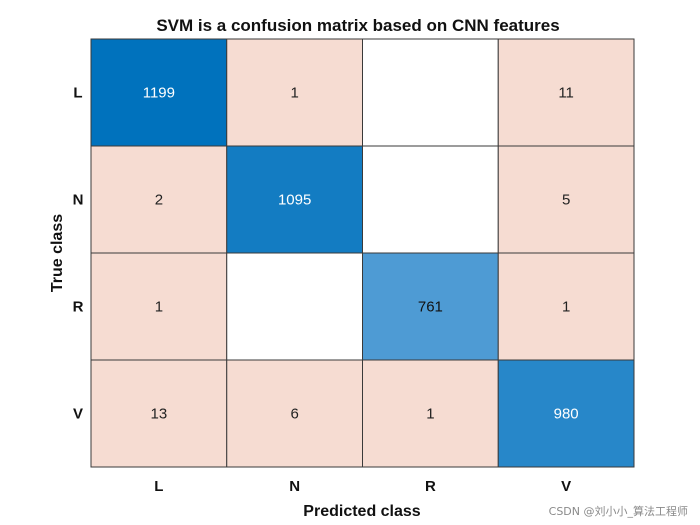 The image size is (700, 525). I want to click on y-axis-label: True class, so click(57, 253).